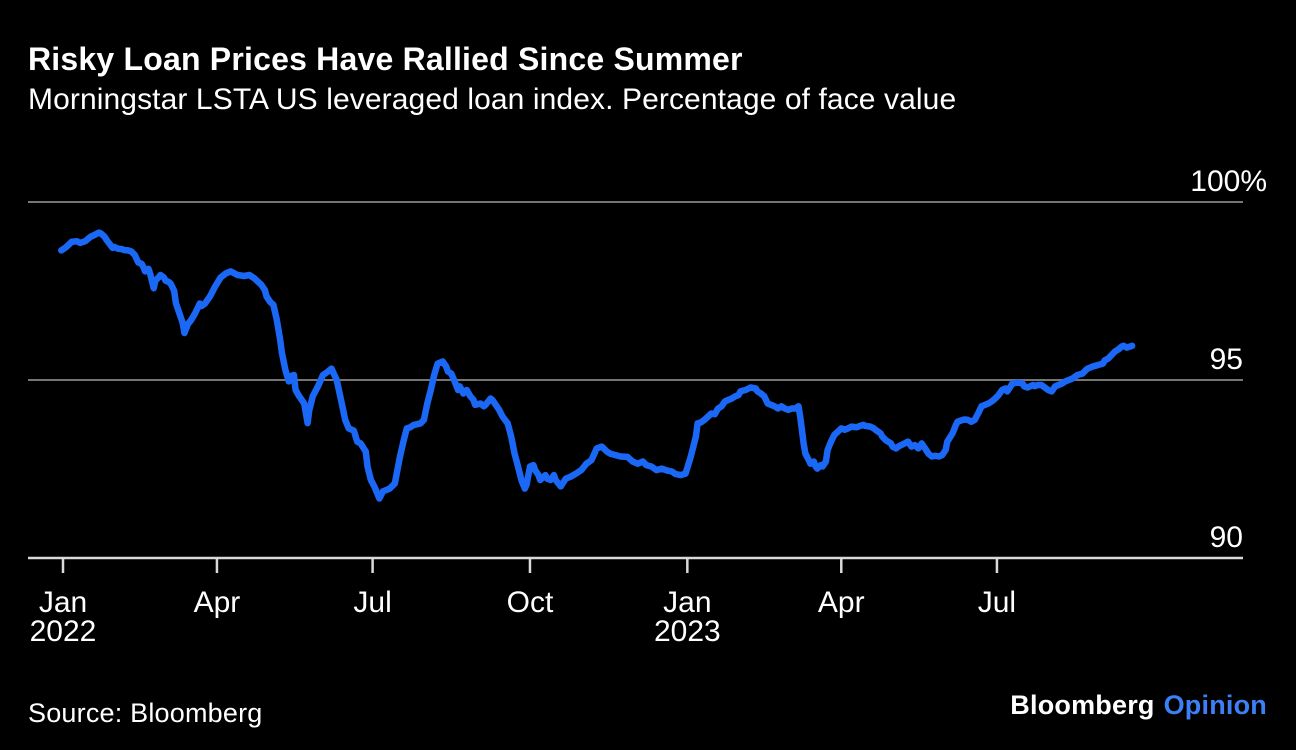 The width and height of the screenshot is (1296, 750). I want to click on x-axis-year-label: 2022, so click(63, 631).